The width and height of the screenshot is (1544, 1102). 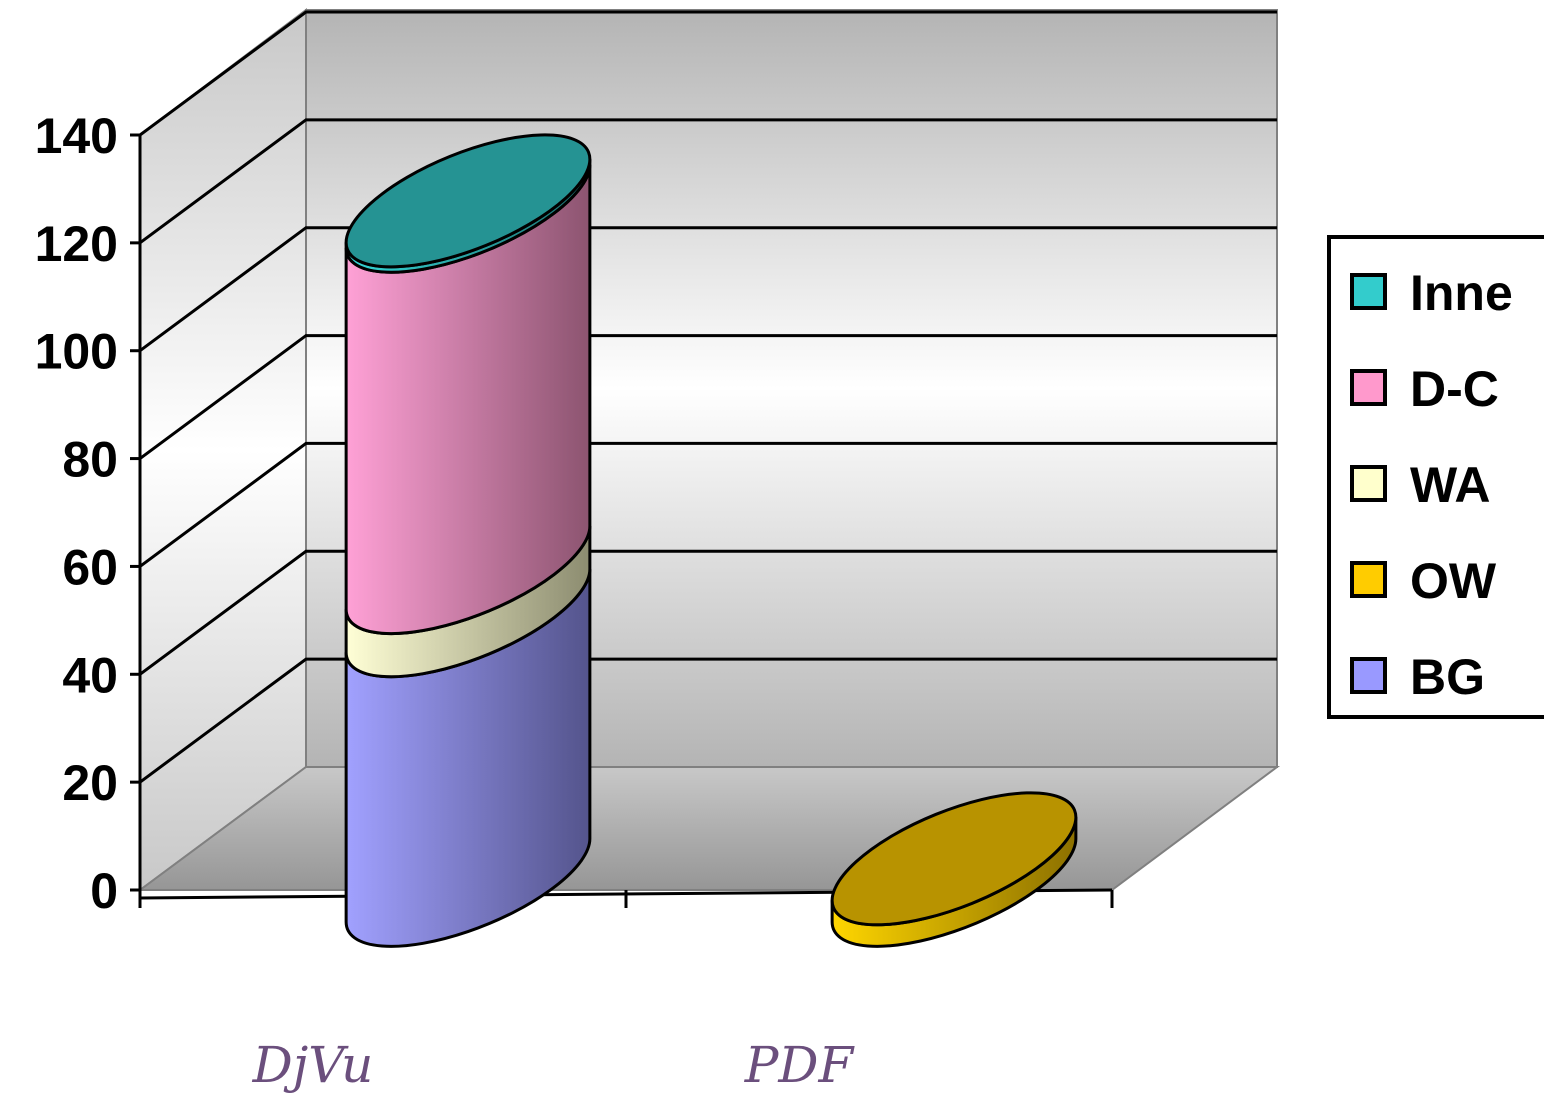 I want to click on x-tick-label: PDF, so click(x=800, y=1065).